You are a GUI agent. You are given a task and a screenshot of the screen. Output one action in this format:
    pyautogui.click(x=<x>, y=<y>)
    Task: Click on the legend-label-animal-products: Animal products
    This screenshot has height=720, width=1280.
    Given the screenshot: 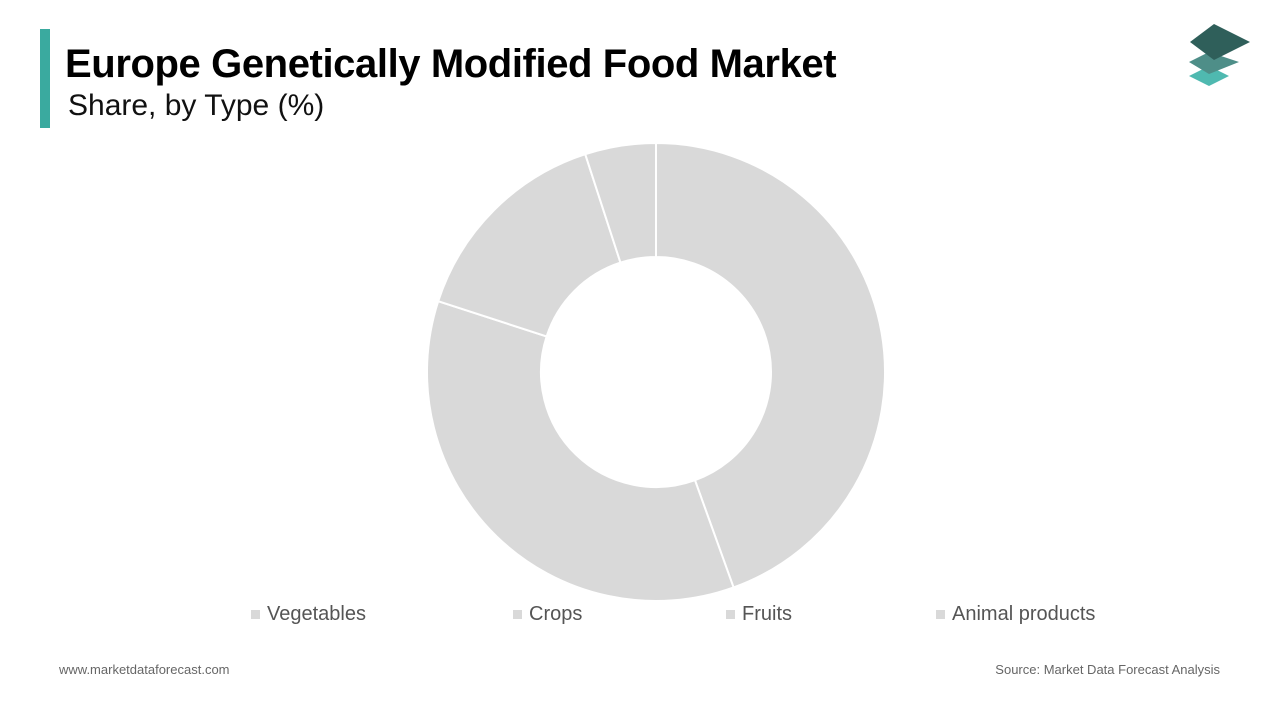 What is the action you would take?
    pyautogui.click(x=1024, y=613)
    